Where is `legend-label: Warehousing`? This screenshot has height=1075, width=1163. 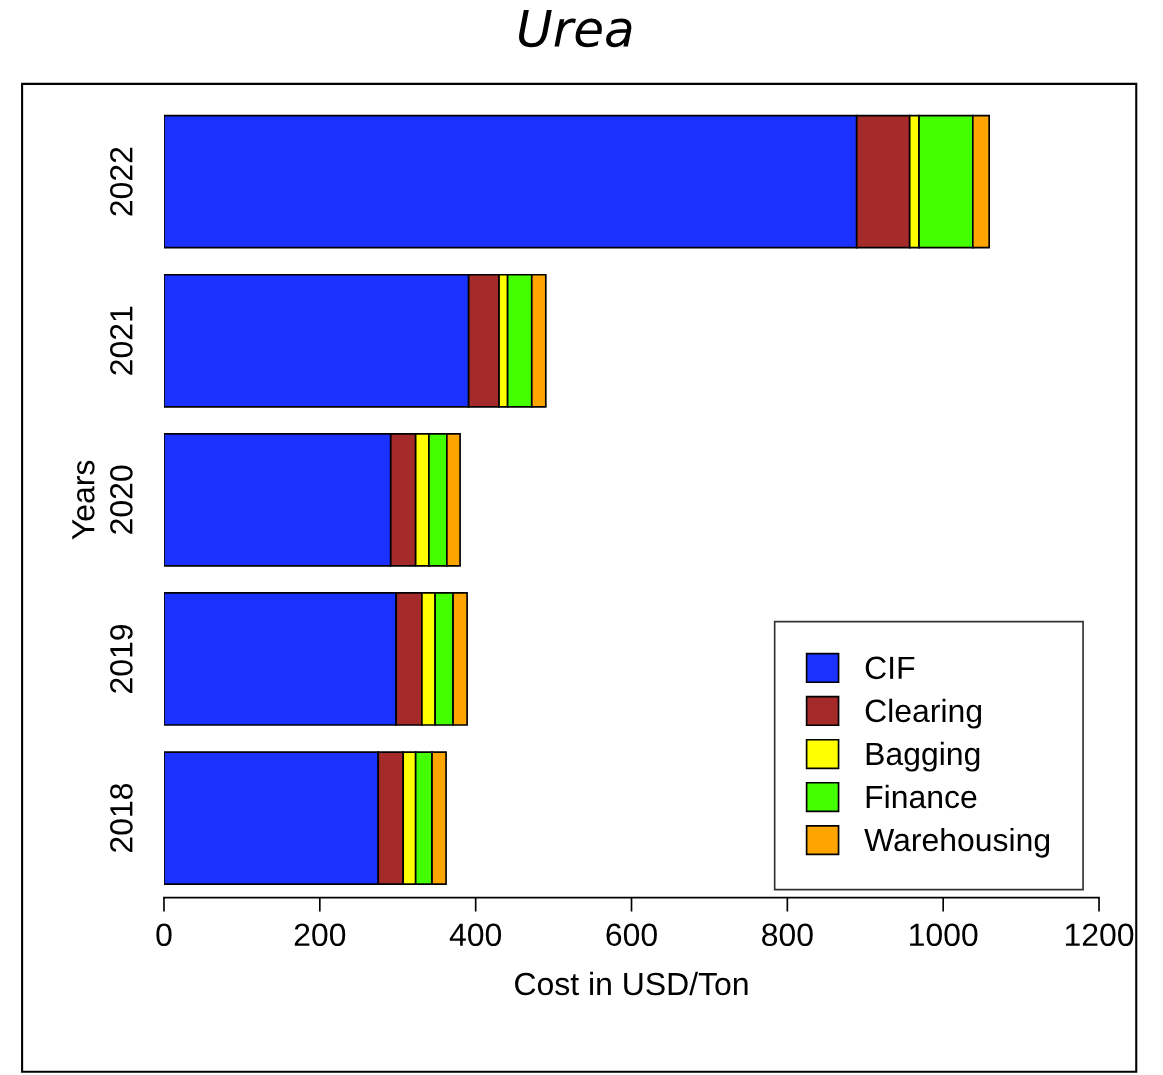
legend-label: Warehousing is located at coordinates (957, 842).